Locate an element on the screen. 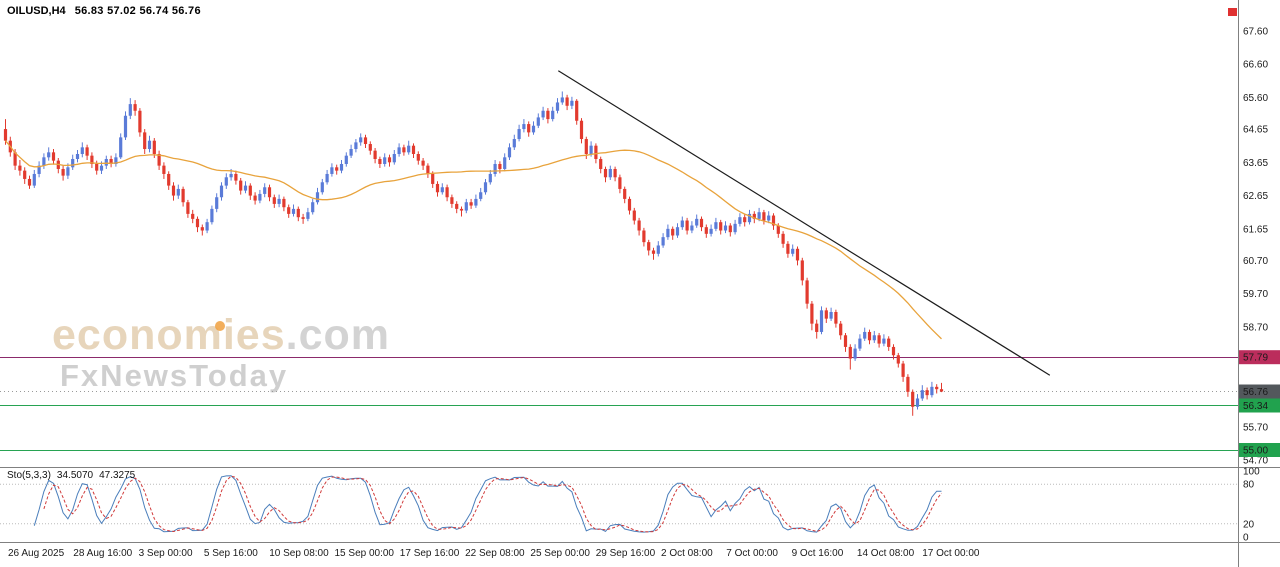 The height and width of the screenshot is (567, 1280). price-tick-label: 66.60 is located at coordinates (1255, 65).